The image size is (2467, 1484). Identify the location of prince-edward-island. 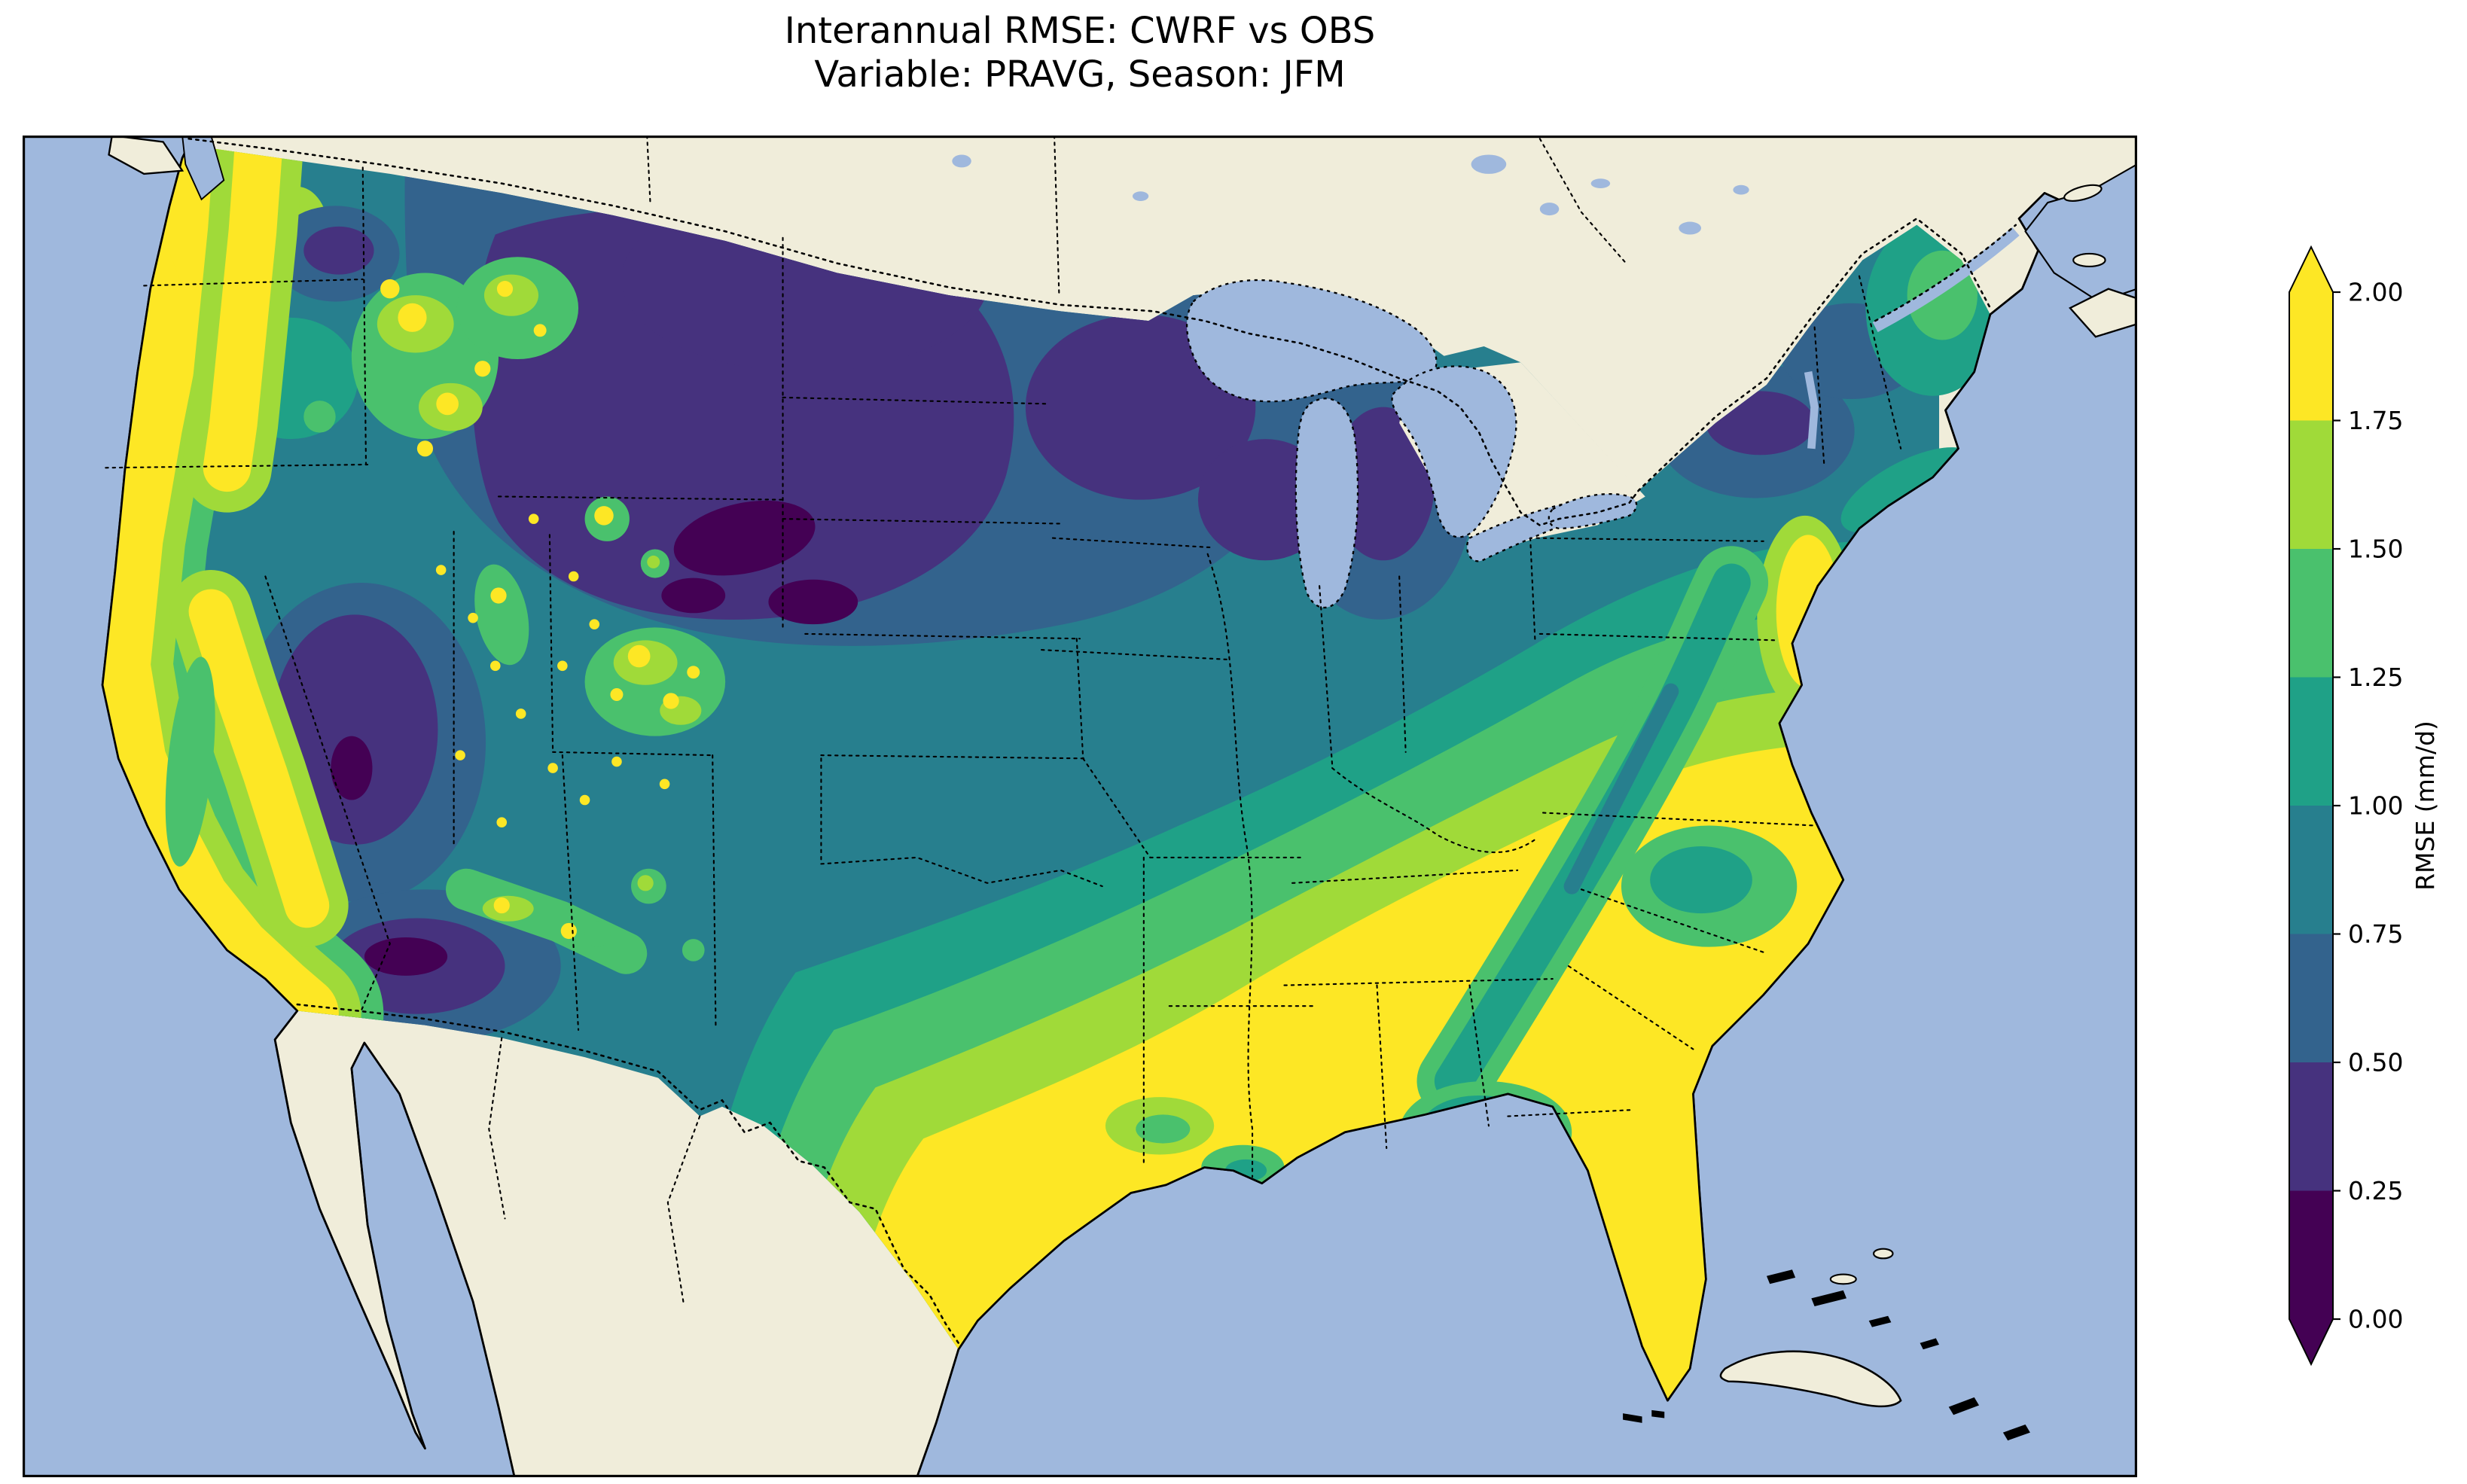
(2089, 260).